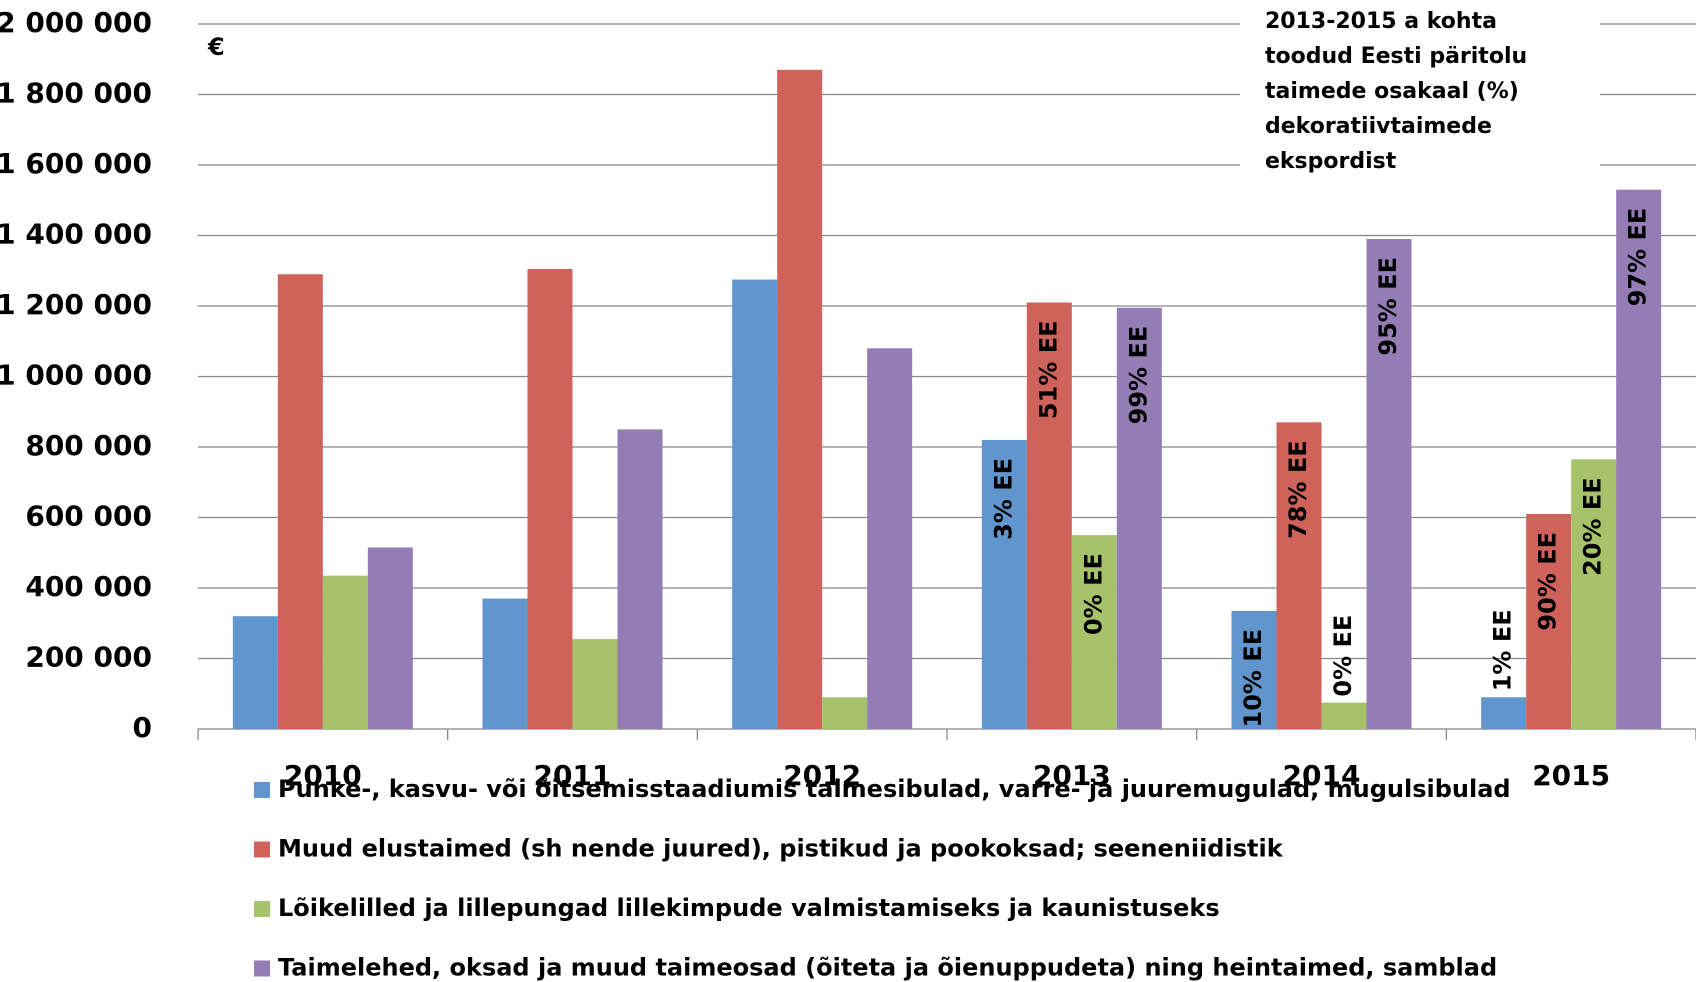 Image resolution: width=1696 pixels, height=982 pixels. Describe the element at coordinates (1548, 581) in the screenshot. I see `bar-label: 90% EE` at that location.